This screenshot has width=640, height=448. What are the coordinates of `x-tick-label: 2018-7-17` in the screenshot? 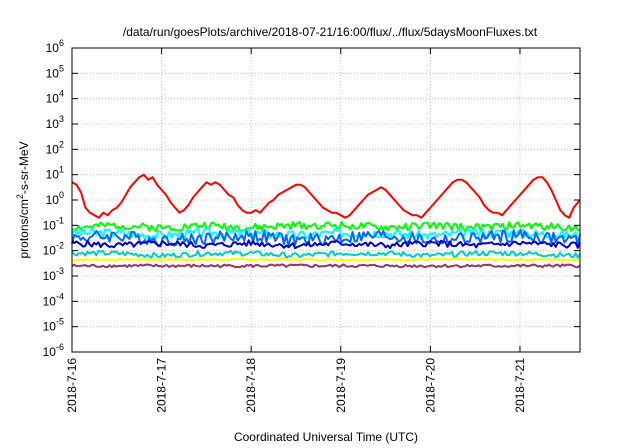 It's located at (162, 385).